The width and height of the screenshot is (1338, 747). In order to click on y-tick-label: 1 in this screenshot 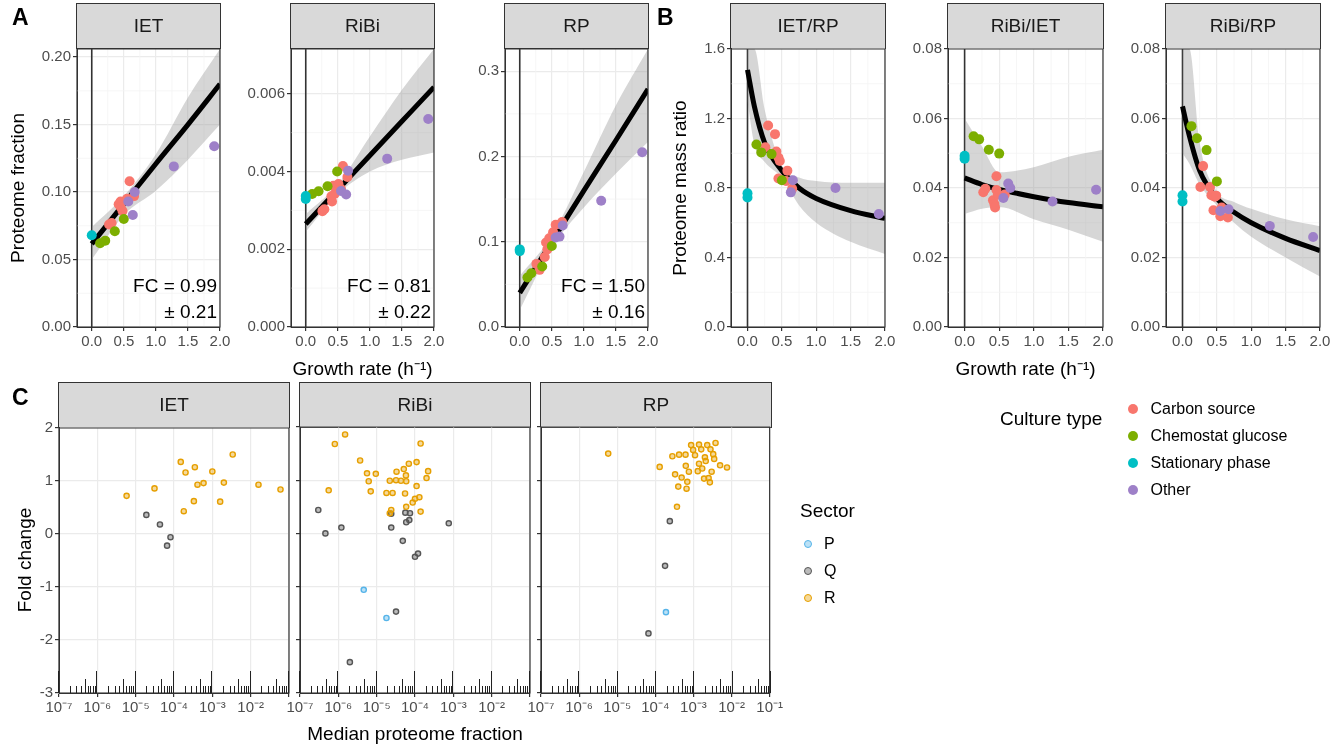, I will do `click(48, 480)`.